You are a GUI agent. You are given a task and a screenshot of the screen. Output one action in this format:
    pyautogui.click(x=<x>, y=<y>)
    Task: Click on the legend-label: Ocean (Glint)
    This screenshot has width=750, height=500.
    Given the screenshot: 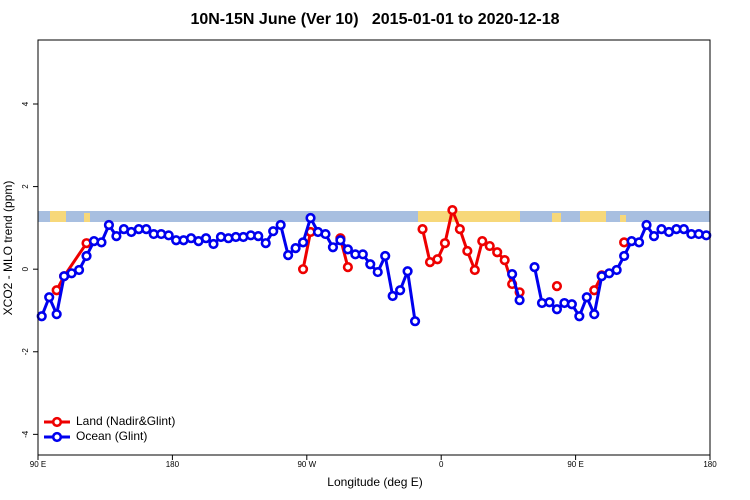 What is the action you would take?
    pyautogui.click(x=111, y=436)
    